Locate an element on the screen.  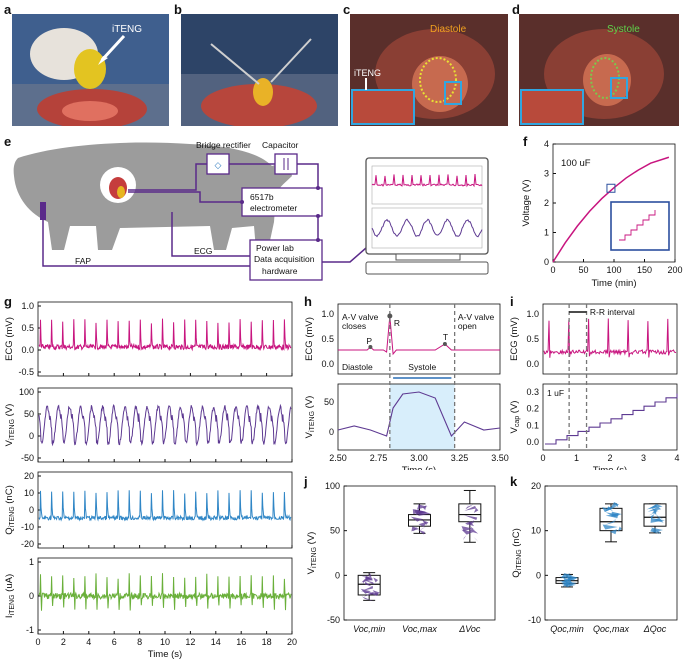
marker-t is located at coordinates (444, 344).